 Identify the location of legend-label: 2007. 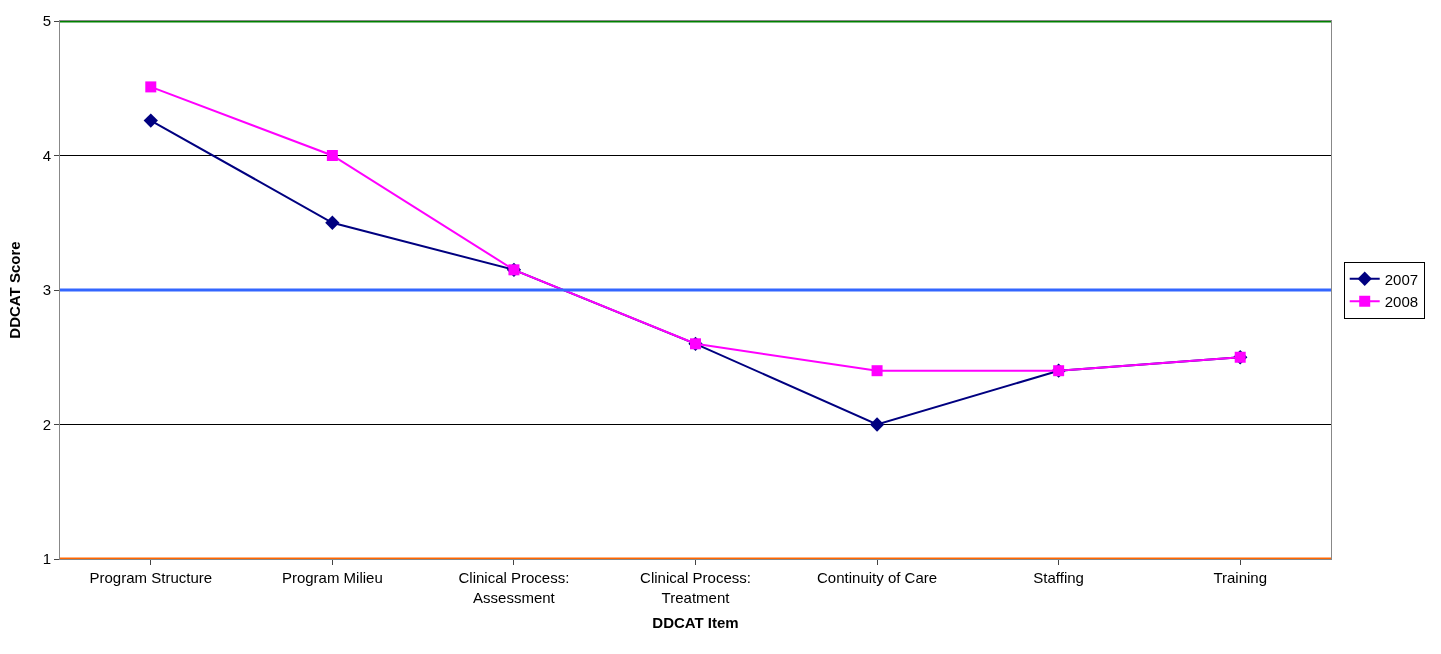
(1401, 279).